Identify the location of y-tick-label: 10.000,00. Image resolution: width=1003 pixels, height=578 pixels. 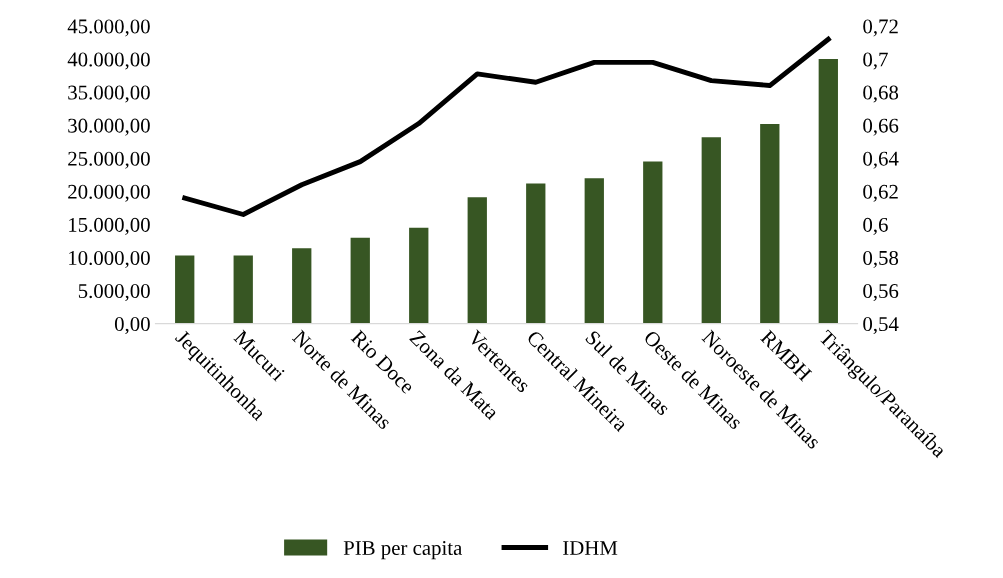
(109, 259).